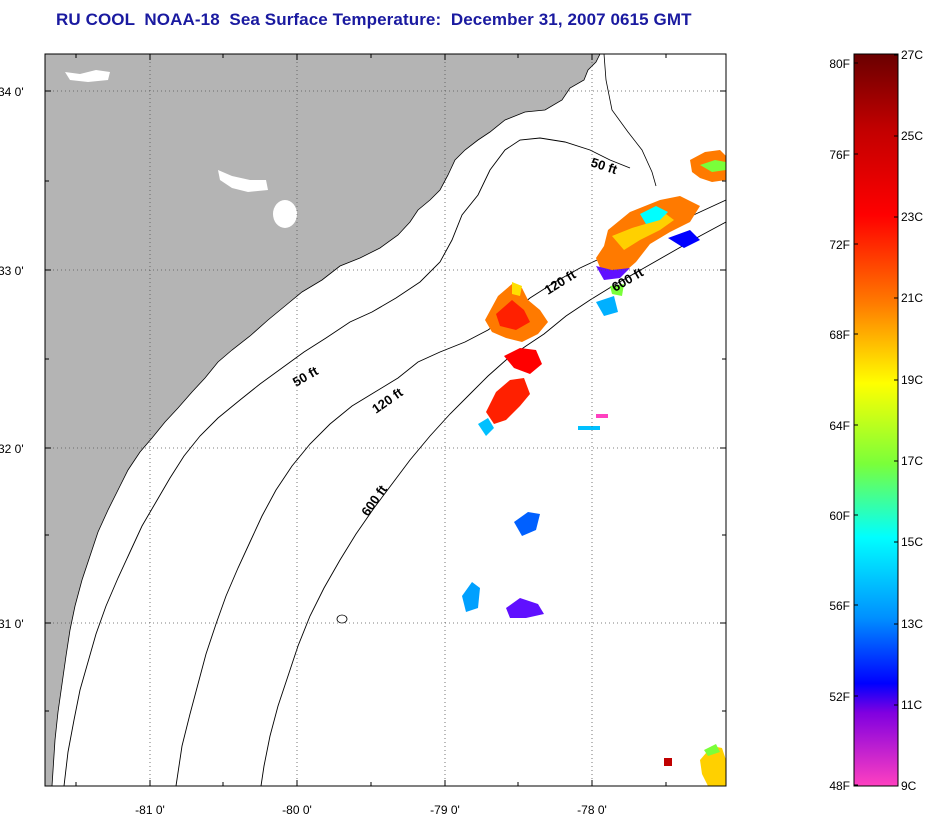 This screenshot has height=817, width=928. What do you see at coordinates (909, 786) in the screenshot?
I see `colorbar-c-label: 9C` at bounding box center [909, 786].